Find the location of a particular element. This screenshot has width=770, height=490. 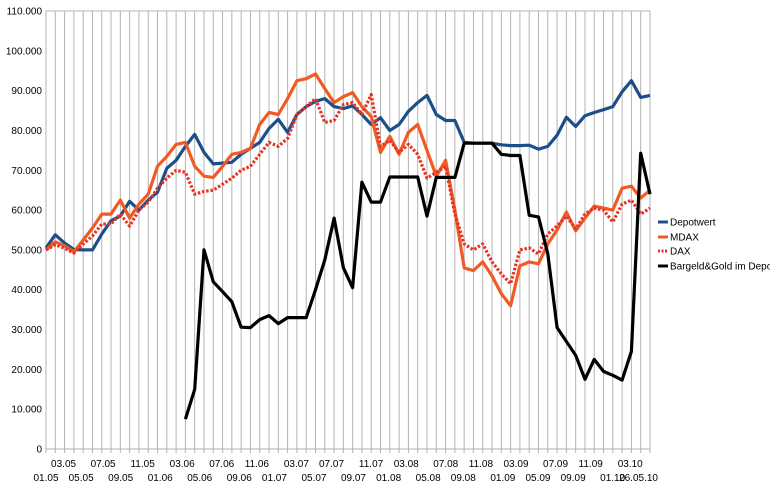

legend-label: Depotwert is located at coordinates (693, 223).